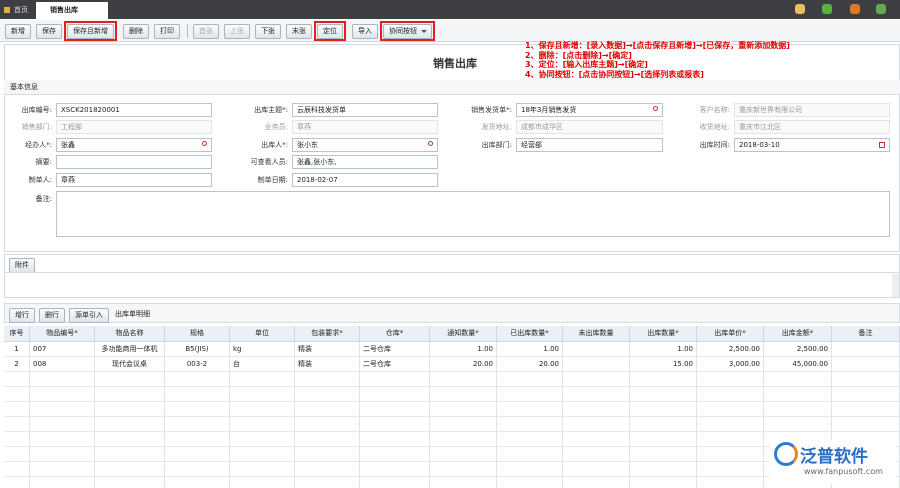  What do you see at coordinates (18, 31) in the screenshot?
I see `toolbar-button: 新增` at bounding box center [18, 31].